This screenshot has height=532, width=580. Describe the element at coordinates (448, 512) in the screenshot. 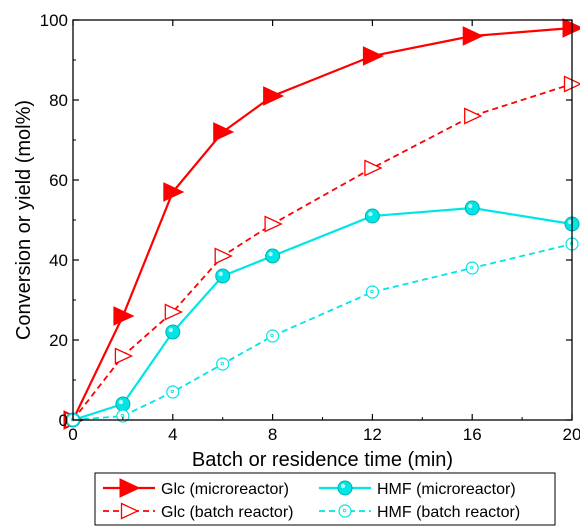

I see `legend-label-3: HMF (batch reactor)` at that location.